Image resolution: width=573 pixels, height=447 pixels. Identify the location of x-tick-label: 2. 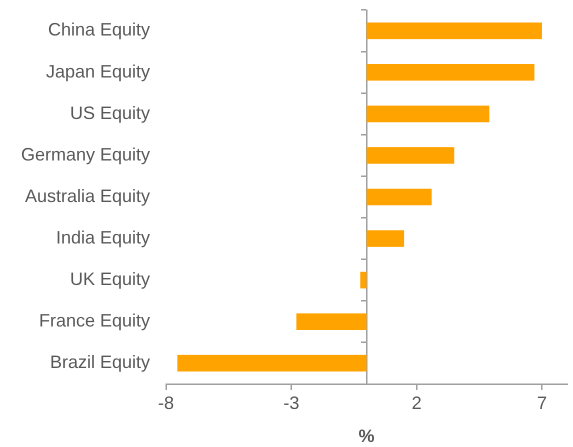
(417, 402).